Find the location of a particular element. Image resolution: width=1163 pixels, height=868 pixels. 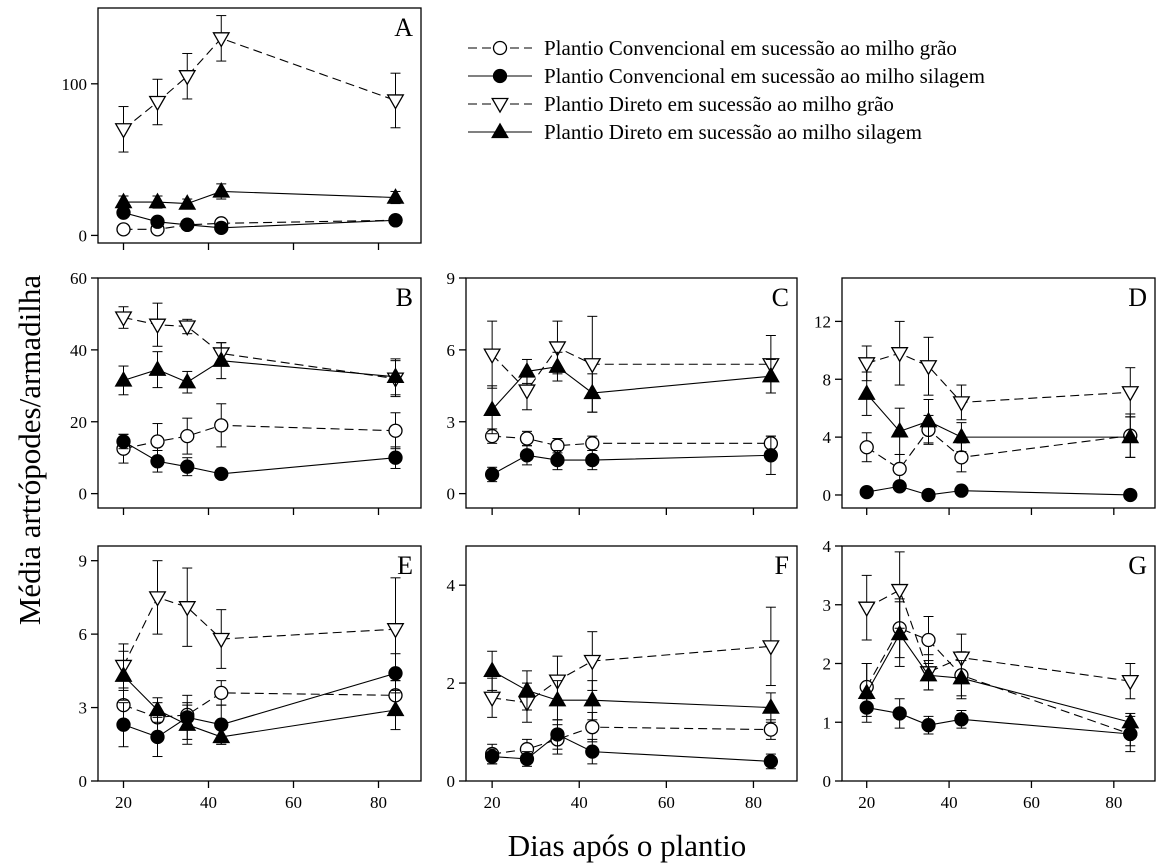

panel-C: 0 3 6 9 C is located at coordinates (622, 392).